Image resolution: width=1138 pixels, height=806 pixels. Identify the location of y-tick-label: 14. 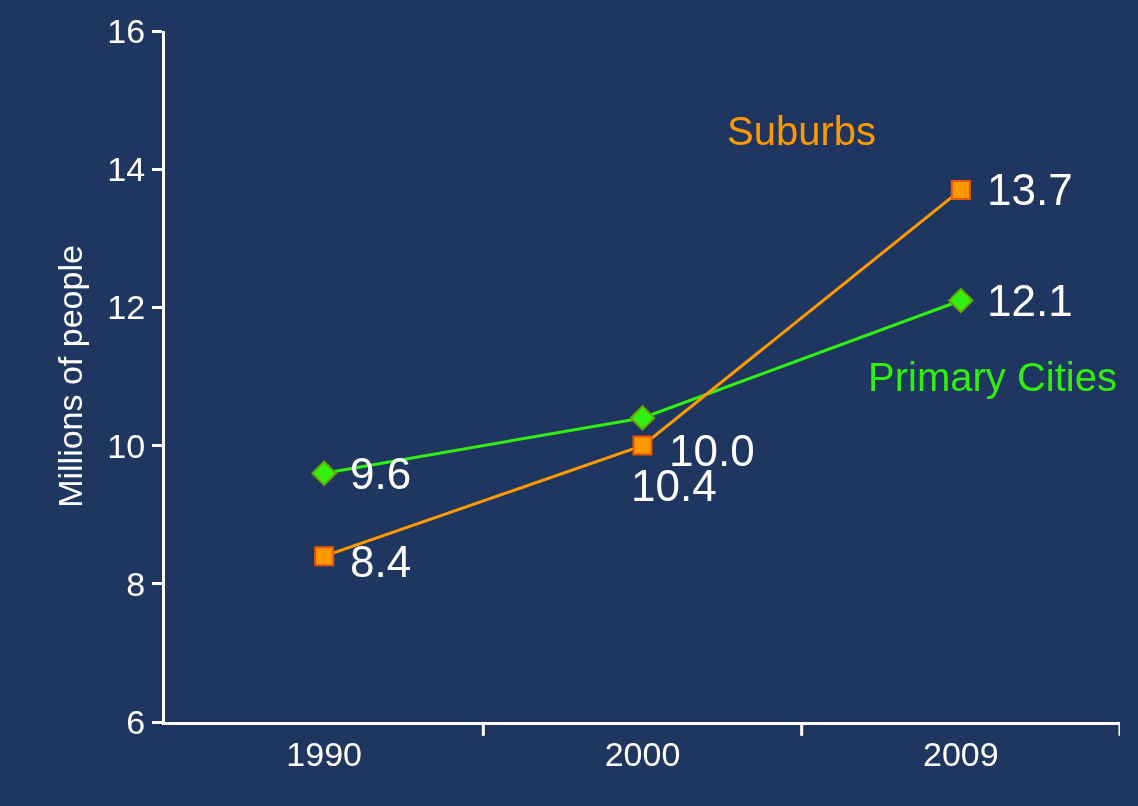
(126, 169).